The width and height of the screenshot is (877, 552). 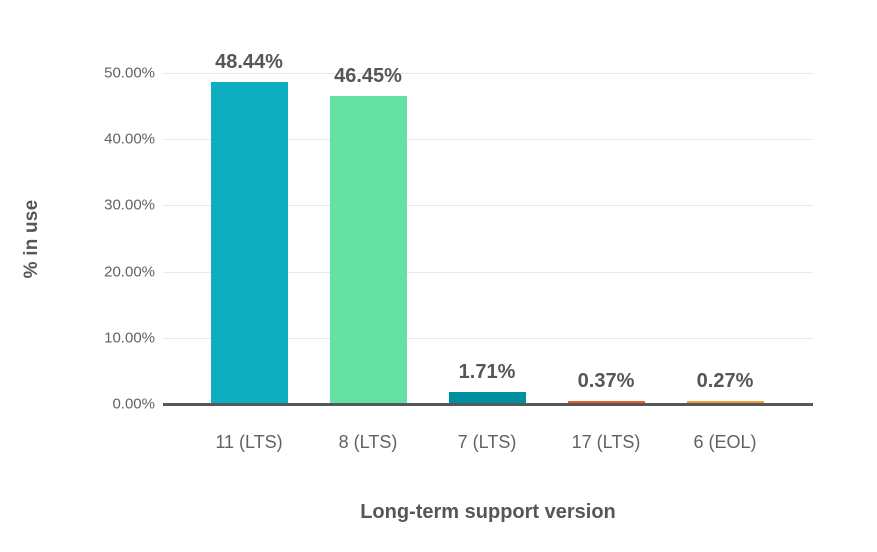 What do you see at coordinates (368, 76) in the screenshot?
I see `value-label-8-lts: 46.45%` at bounding box center [368, 76].